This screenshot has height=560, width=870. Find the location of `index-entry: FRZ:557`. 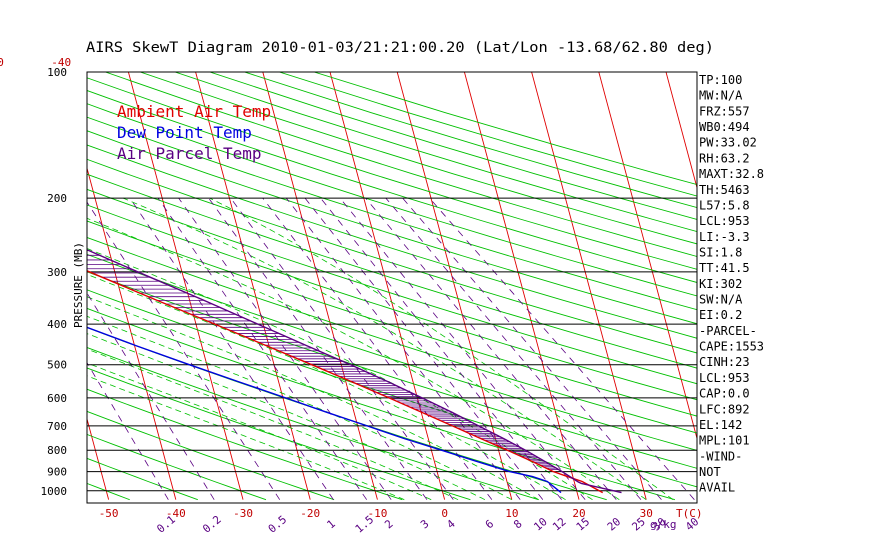

index-entry: FRZ:557 is located at coordinates (724, 111).